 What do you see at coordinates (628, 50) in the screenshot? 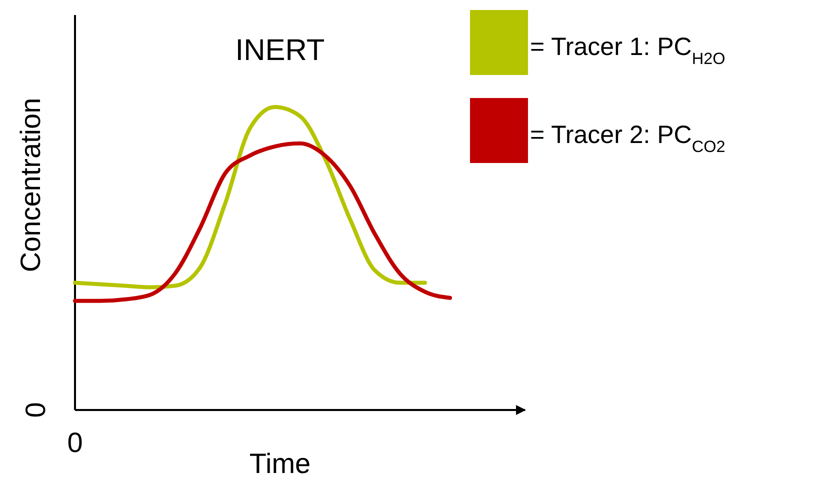
I see `text: = Tracer 1: PC$_{H2O}$` at bounding box center [628, 50].